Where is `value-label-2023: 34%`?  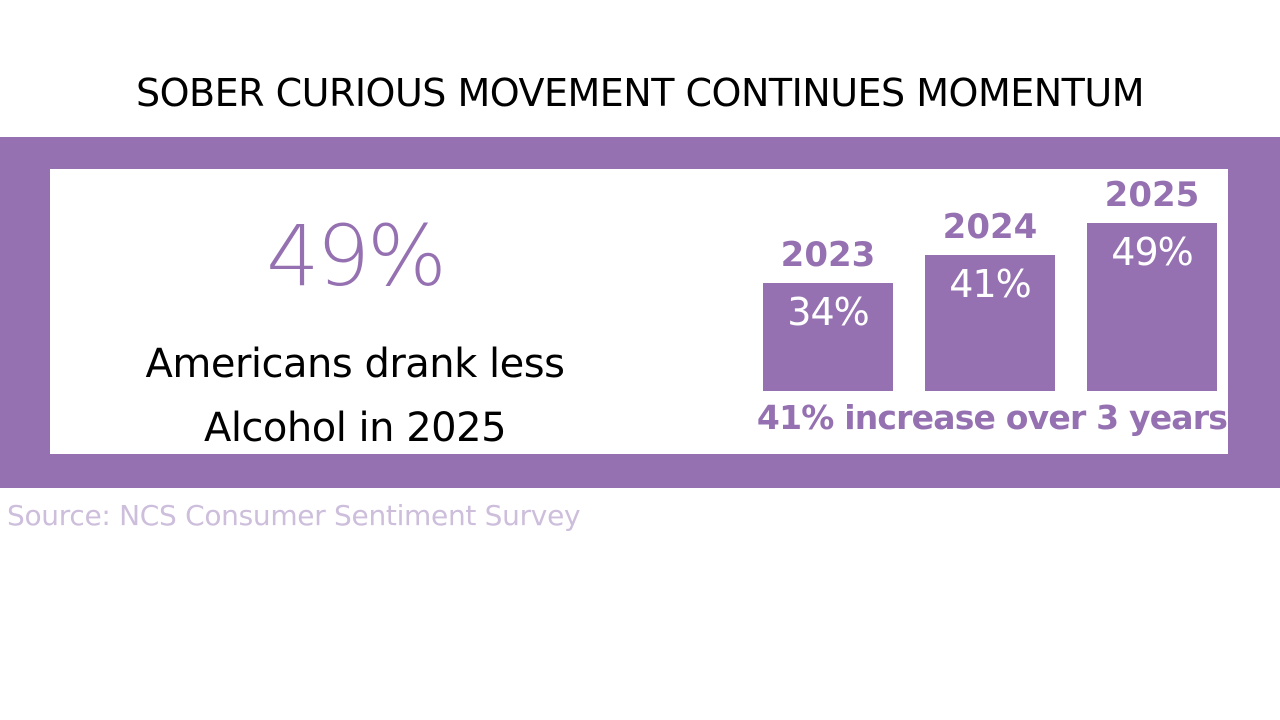 value-label-2023: 34% is located at coordinates (827, 312).